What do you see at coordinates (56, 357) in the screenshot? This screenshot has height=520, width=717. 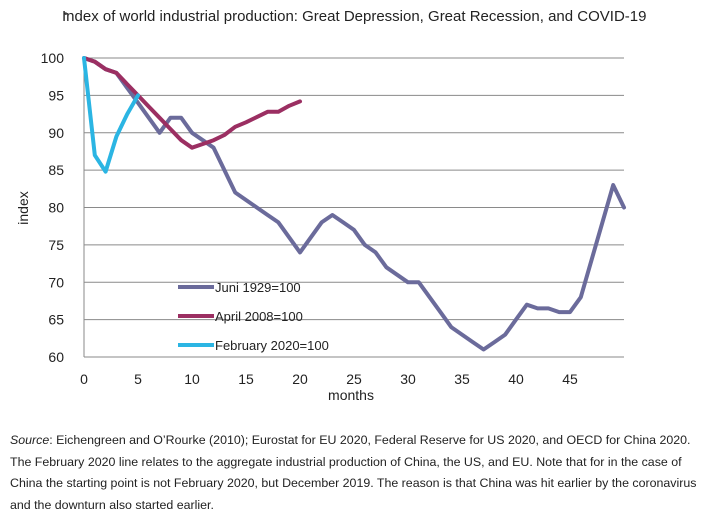 I see `y-tick-label: 60` at bounding box center [56, 357].